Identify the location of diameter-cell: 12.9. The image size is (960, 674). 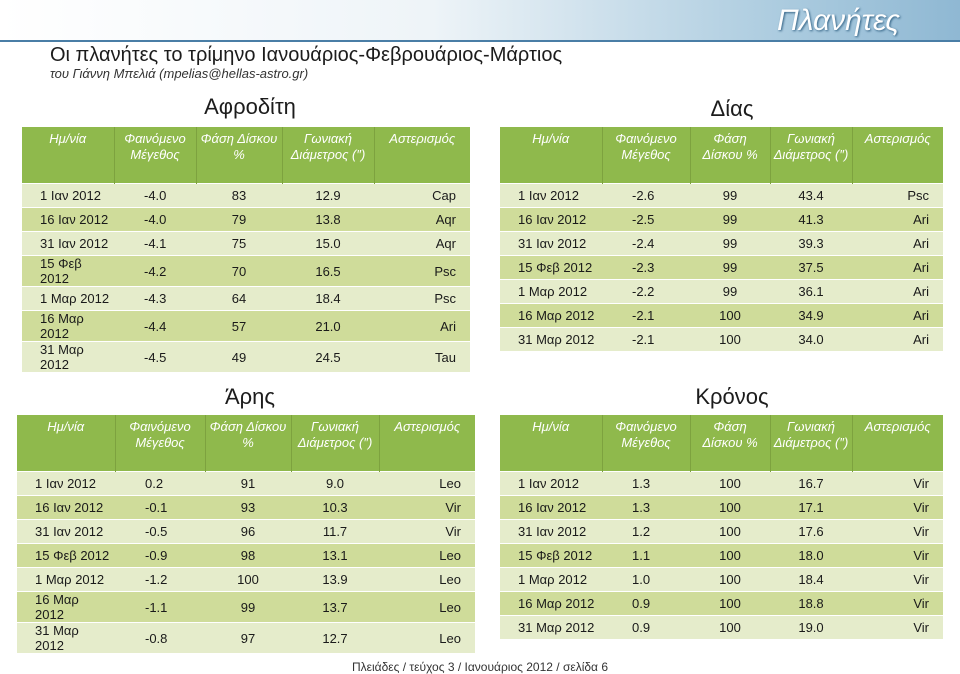
(328, 195).